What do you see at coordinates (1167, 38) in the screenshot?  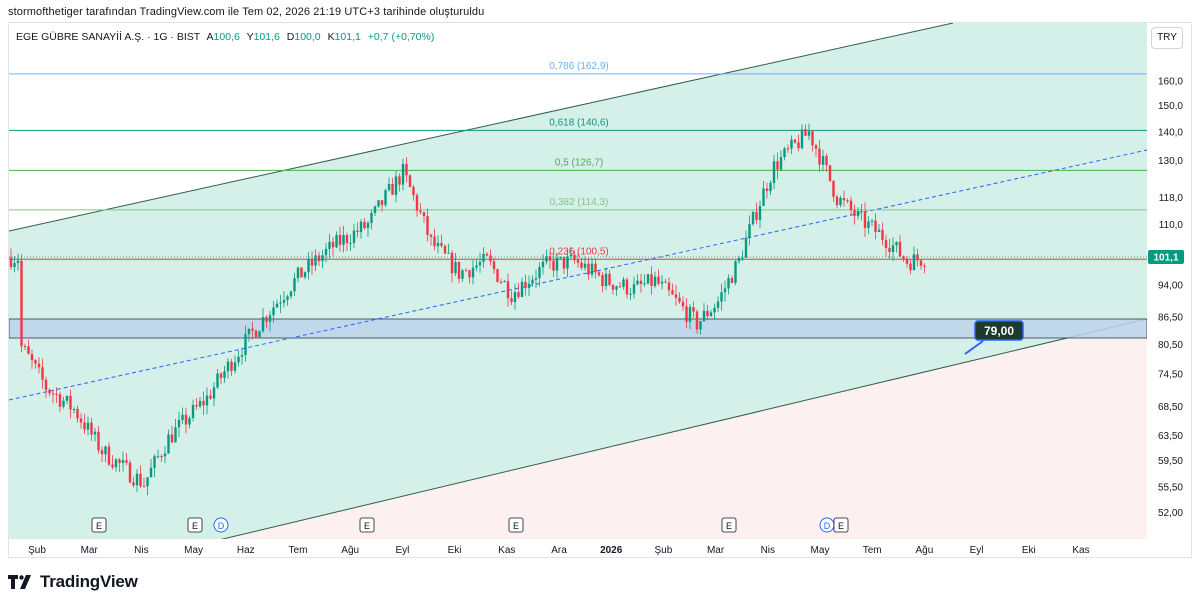 I see `currency-button: TRY` at bounding box center [1167, 38].